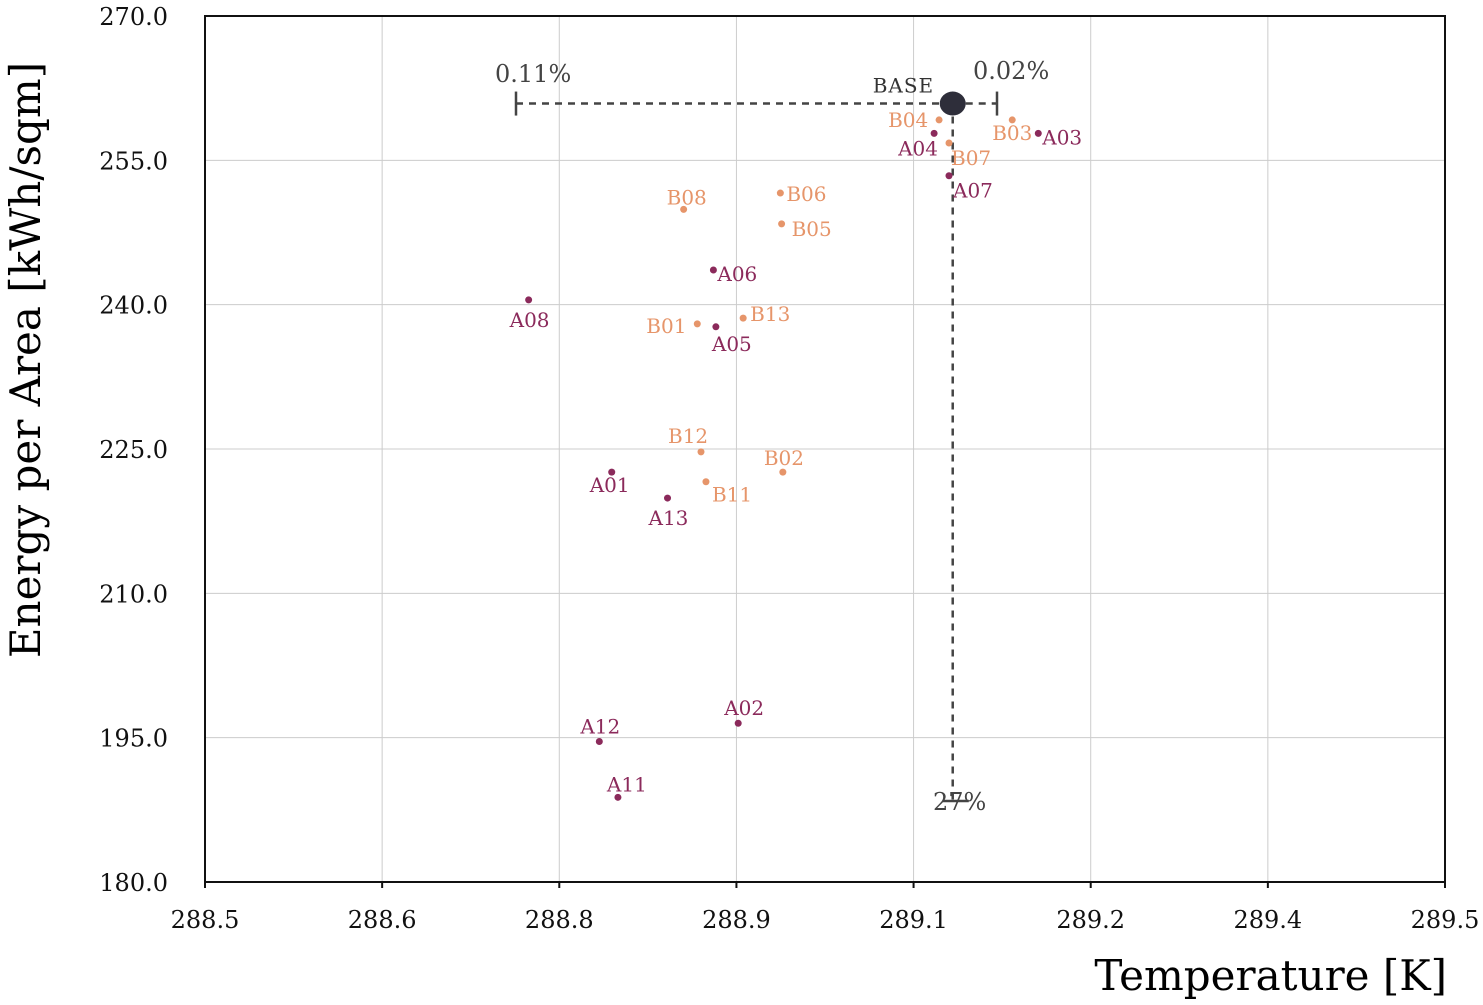  What do you see at coordinates (934, 133) in the screenshot?
I see `point-a04` at bounding box center [934, 133].